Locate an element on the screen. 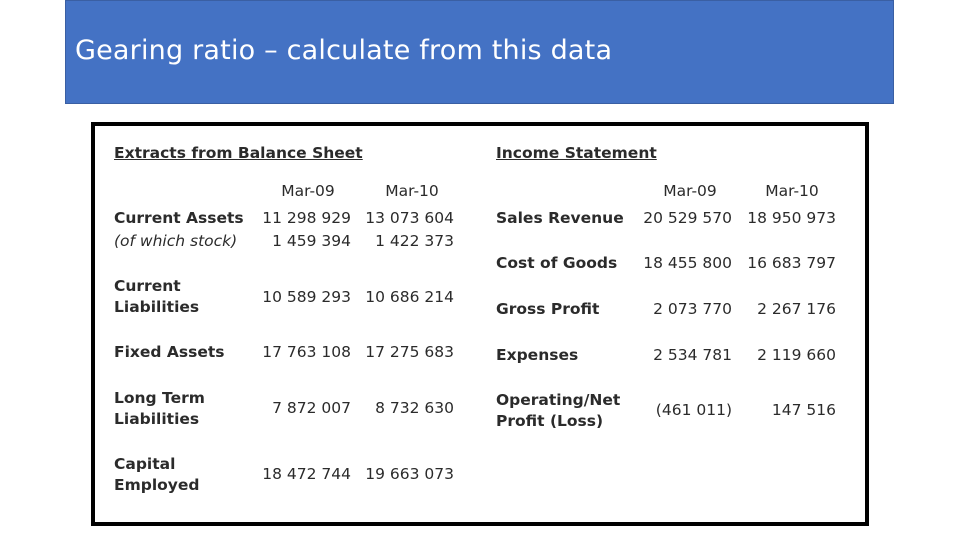 The height and width of the screenshot is (540, 960). is-cell: 2 267 176 is located at coordinates (796, 309).